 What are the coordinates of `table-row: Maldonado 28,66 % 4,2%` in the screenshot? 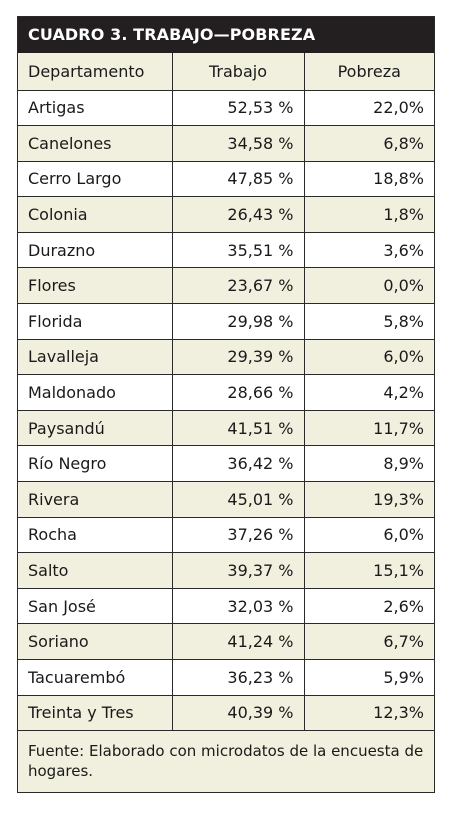 It's located at (226, 392).